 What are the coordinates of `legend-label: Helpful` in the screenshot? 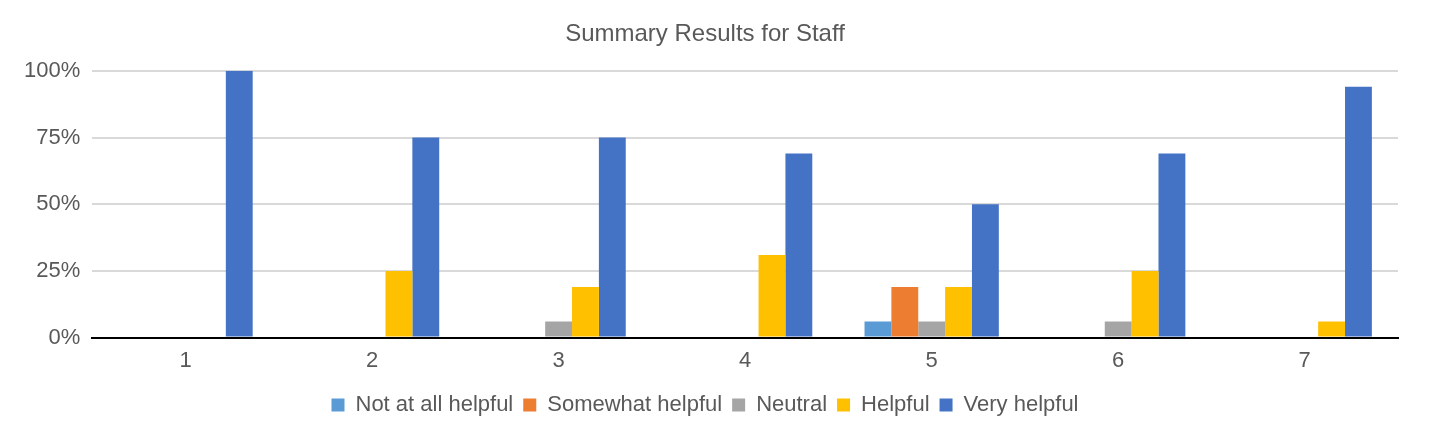 It's located at (895, 404).